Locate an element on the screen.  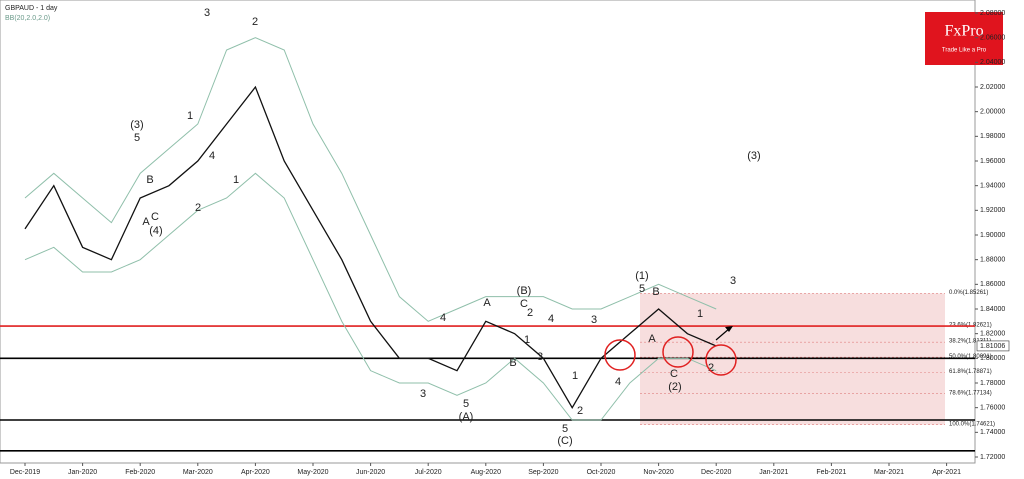
wave-label: (C) is located at coordinates (564, 441).